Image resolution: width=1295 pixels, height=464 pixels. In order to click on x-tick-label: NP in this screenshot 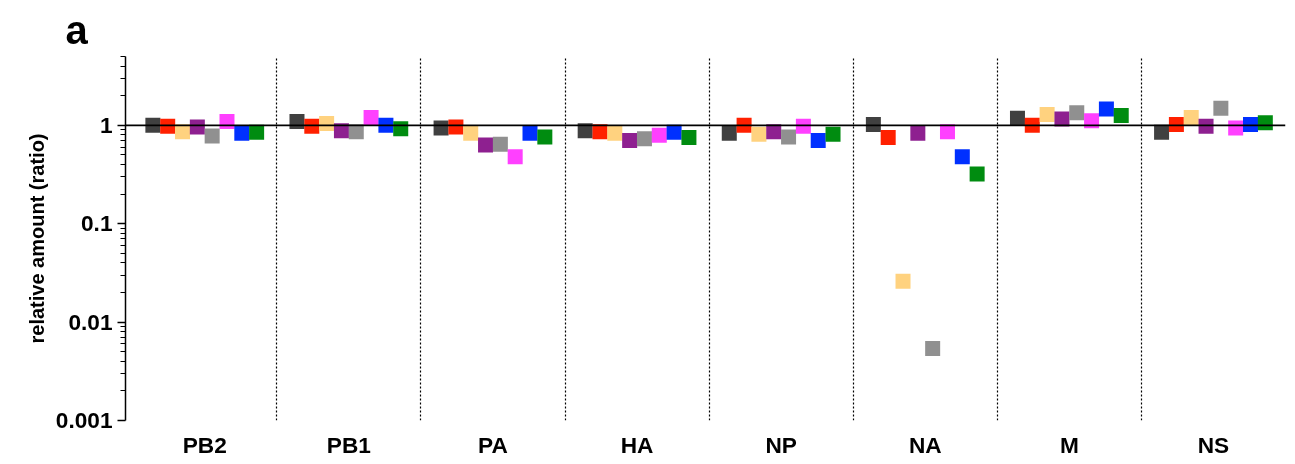, I will do `click(781, 444)`.